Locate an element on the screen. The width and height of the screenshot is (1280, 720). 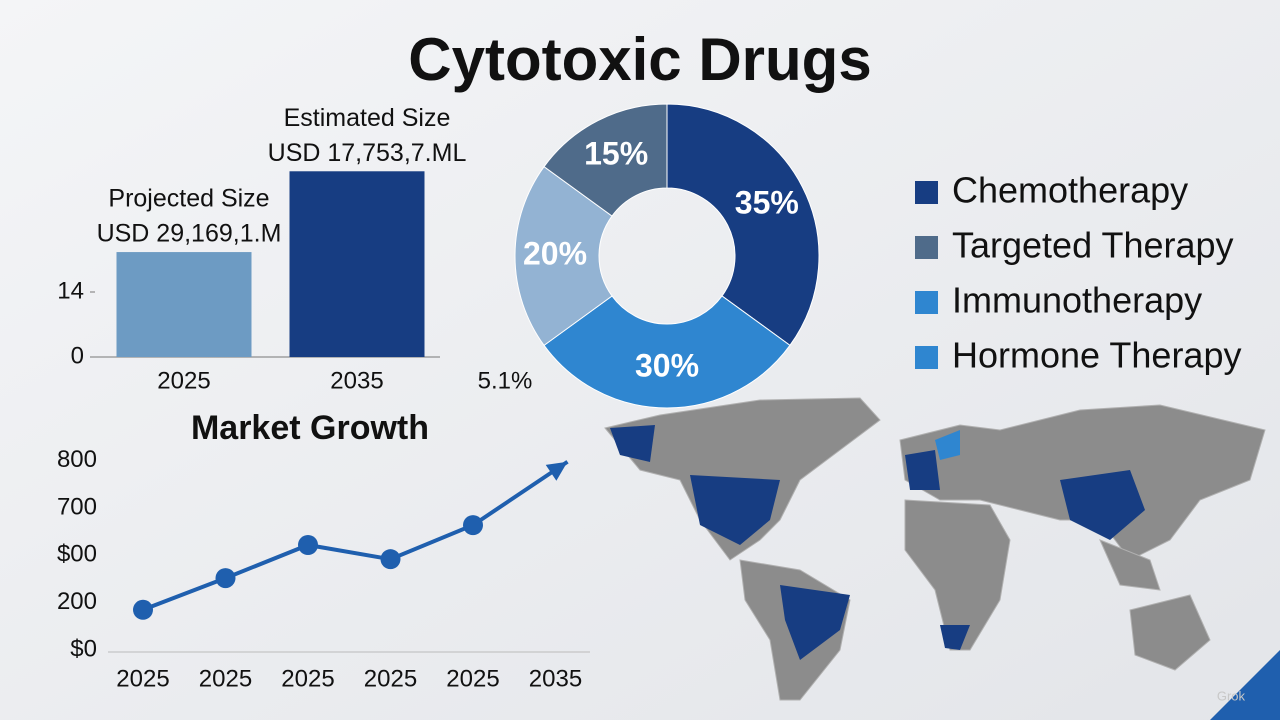
bar-caption: Estimated Size is located at coordinates (367, 118).